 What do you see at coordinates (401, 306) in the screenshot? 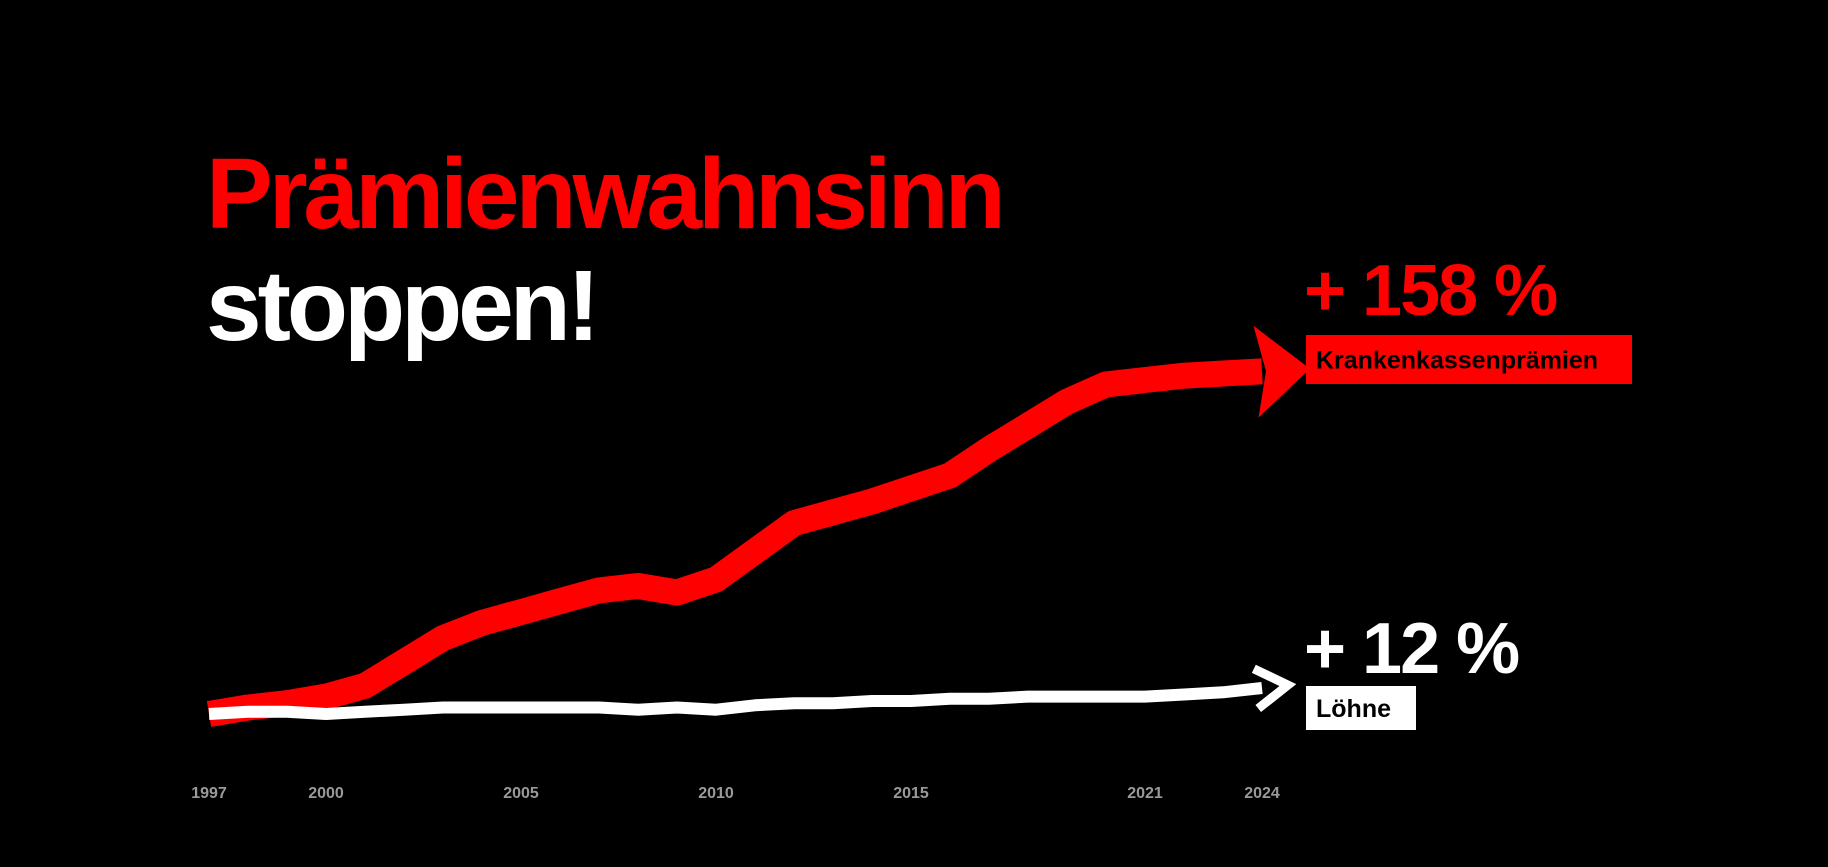
I see `chart-subtitle: stoppen!` at bounding box center [401, 306].